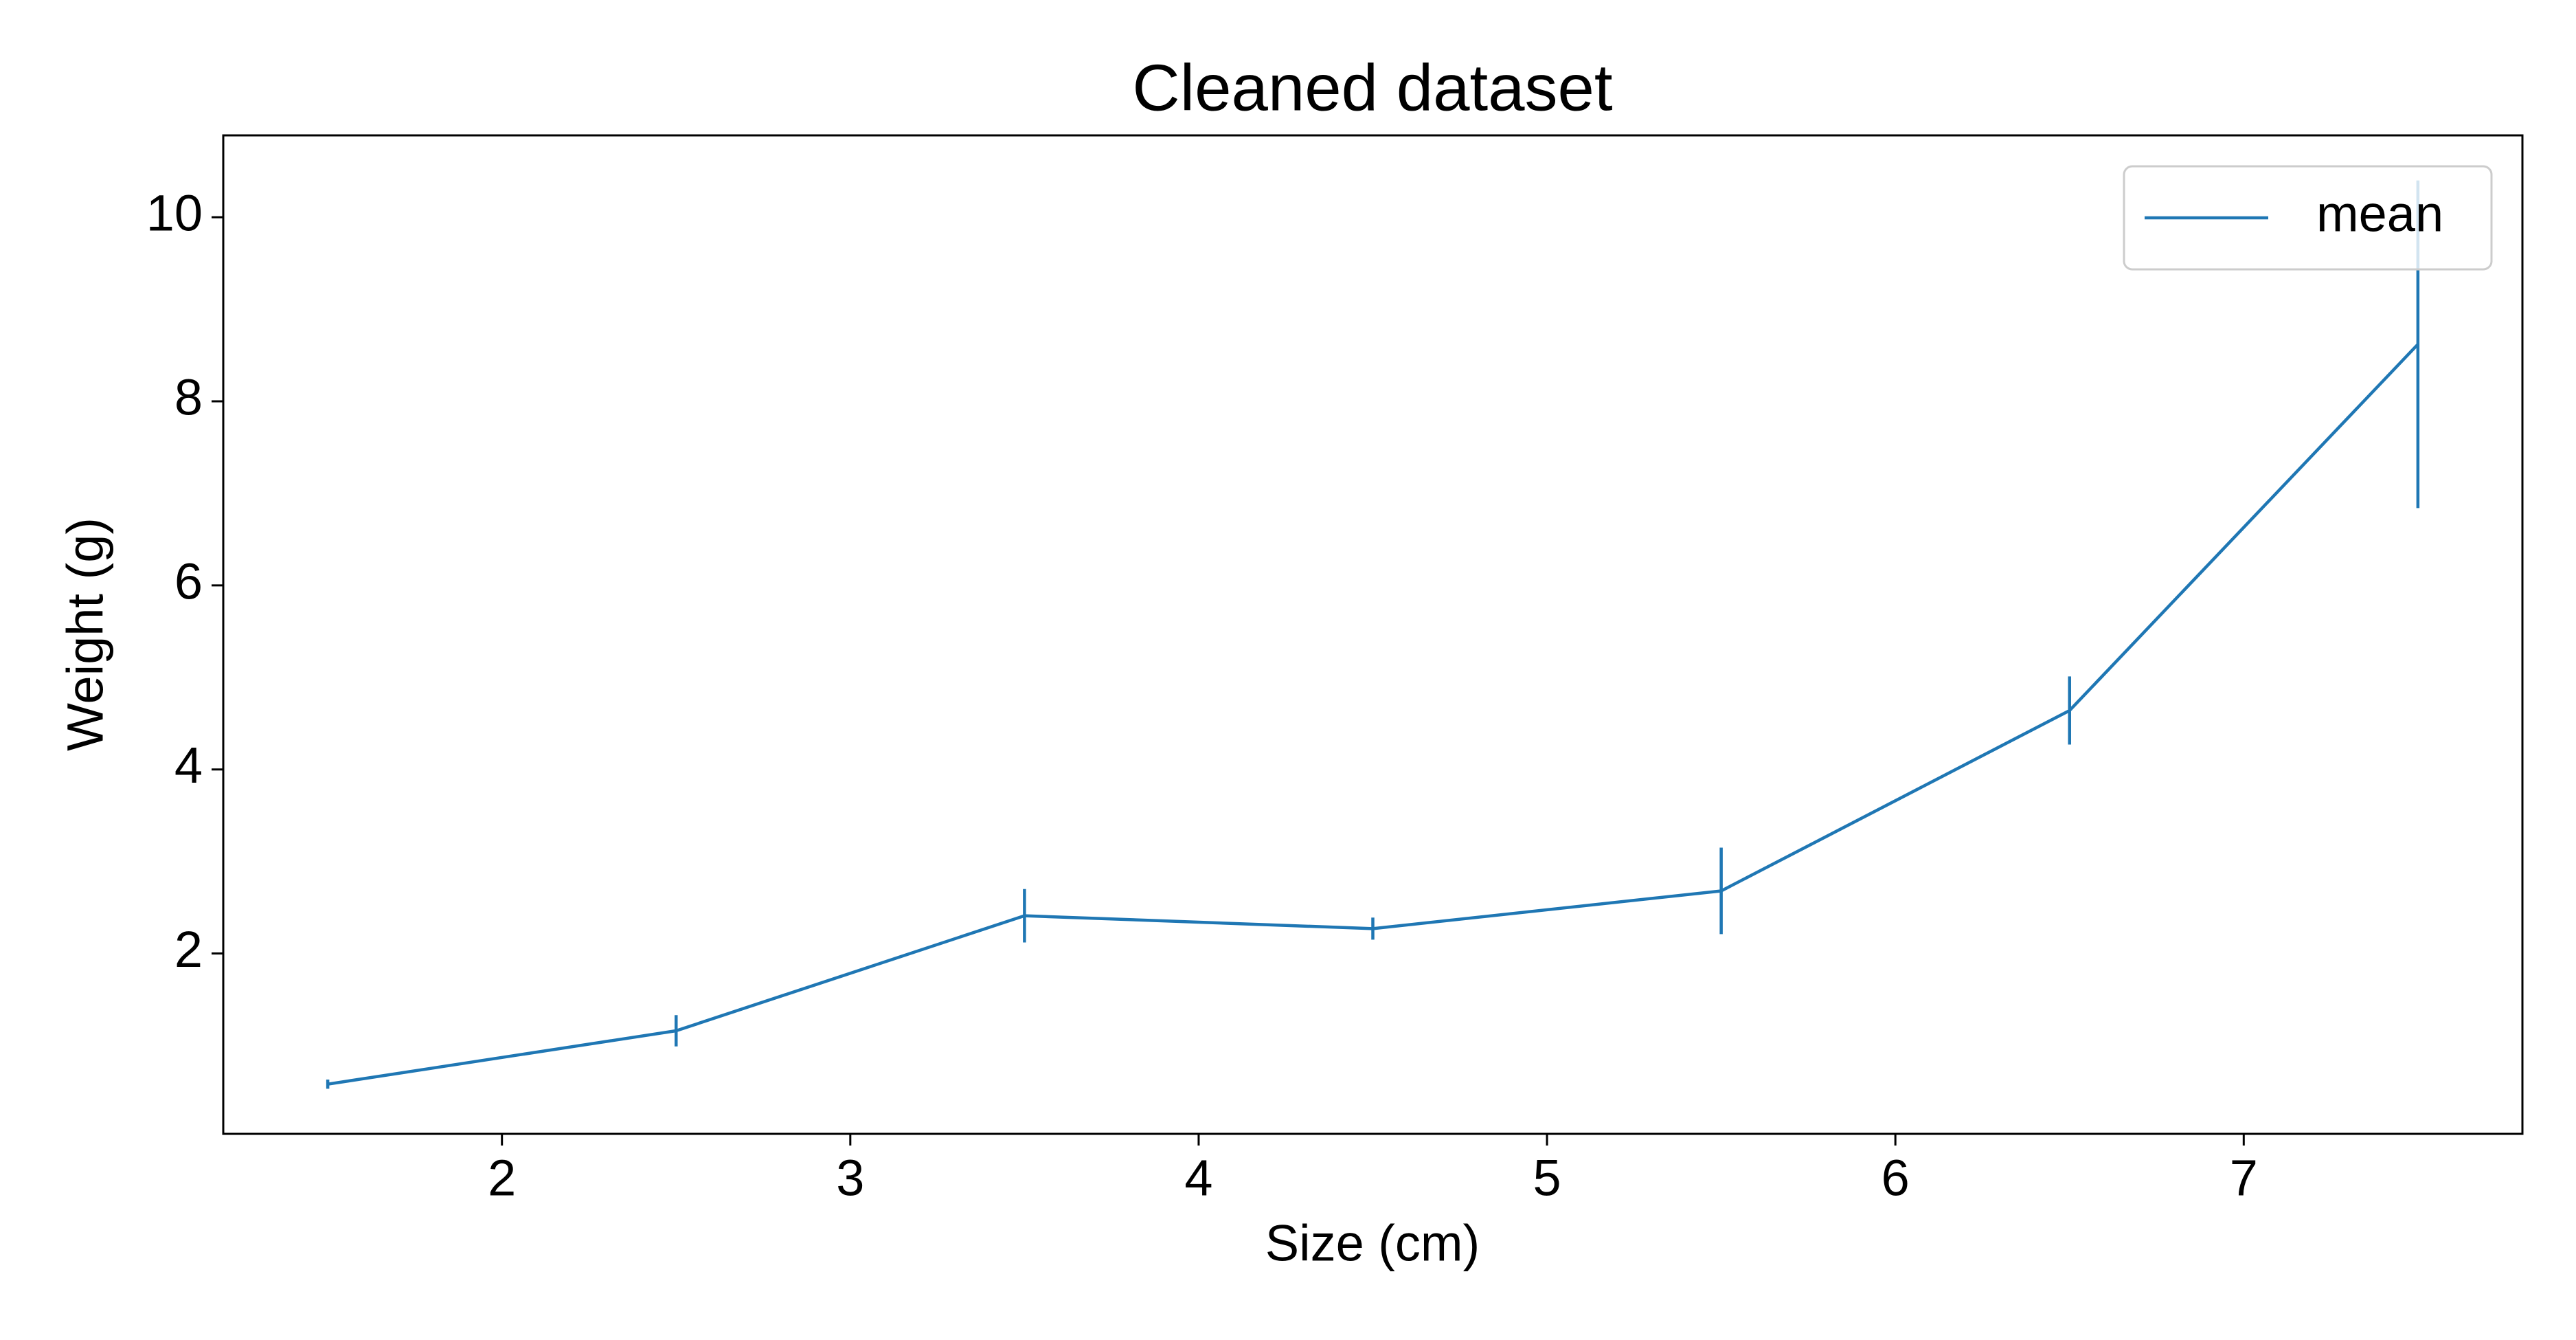 The width and height of the screenshot is (2576, 1340). What do you see at coordinates (188, 581) in the screenshot?
I see `y-tick-label: 6` at bounding box center [188, 581].